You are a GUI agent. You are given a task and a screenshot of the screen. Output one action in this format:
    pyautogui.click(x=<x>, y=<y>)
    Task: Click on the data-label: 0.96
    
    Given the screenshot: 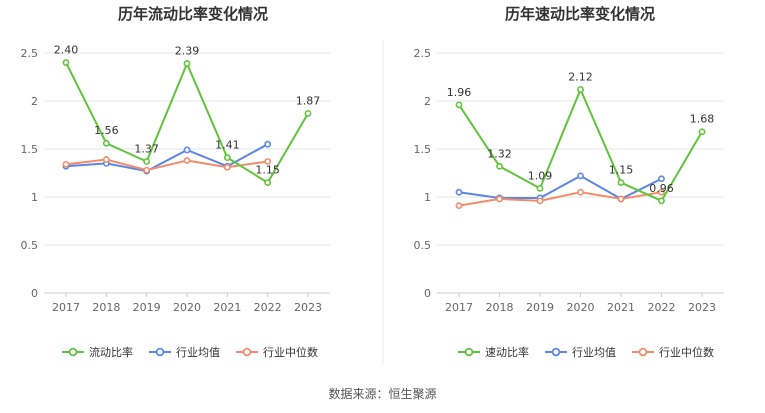 What is the action you would take?
    pyautogui.click(x=661, y=188)
    